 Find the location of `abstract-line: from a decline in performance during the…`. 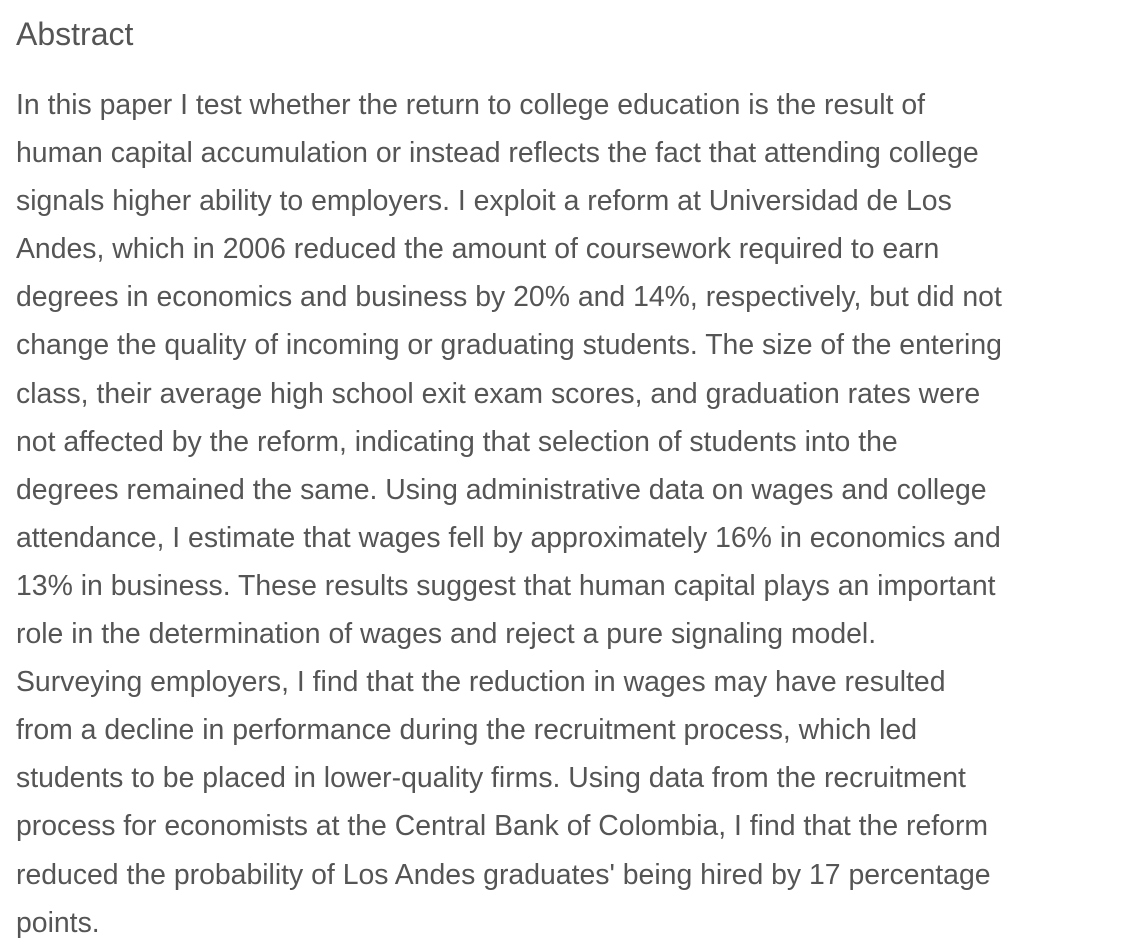

abstract-line: from a decline in performance during the… is located at coordinates (467, 730).